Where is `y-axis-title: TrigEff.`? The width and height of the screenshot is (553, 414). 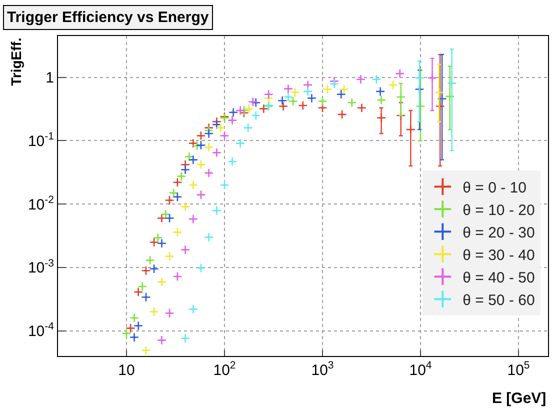 y-axis-title: TrigEff. is located at coordinates (16, 62).